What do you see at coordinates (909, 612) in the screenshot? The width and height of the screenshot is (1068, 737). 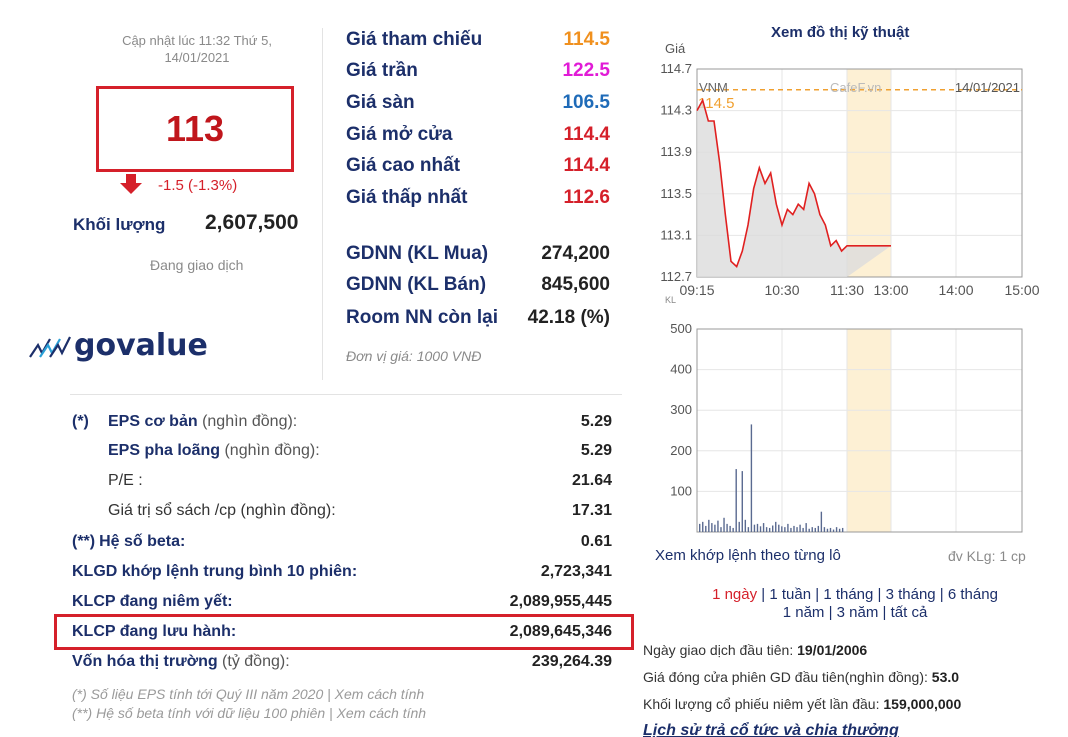 I see `period-option: tất cả` at bounding box center [909, 612].